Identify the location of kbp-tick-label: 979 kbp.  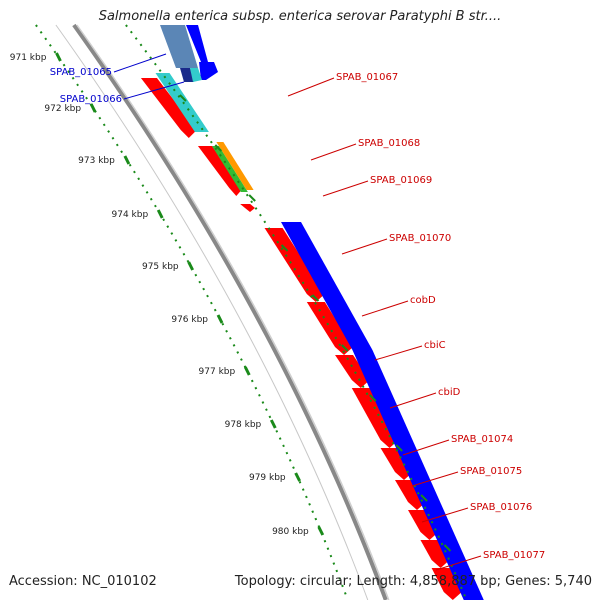
(267, 478).